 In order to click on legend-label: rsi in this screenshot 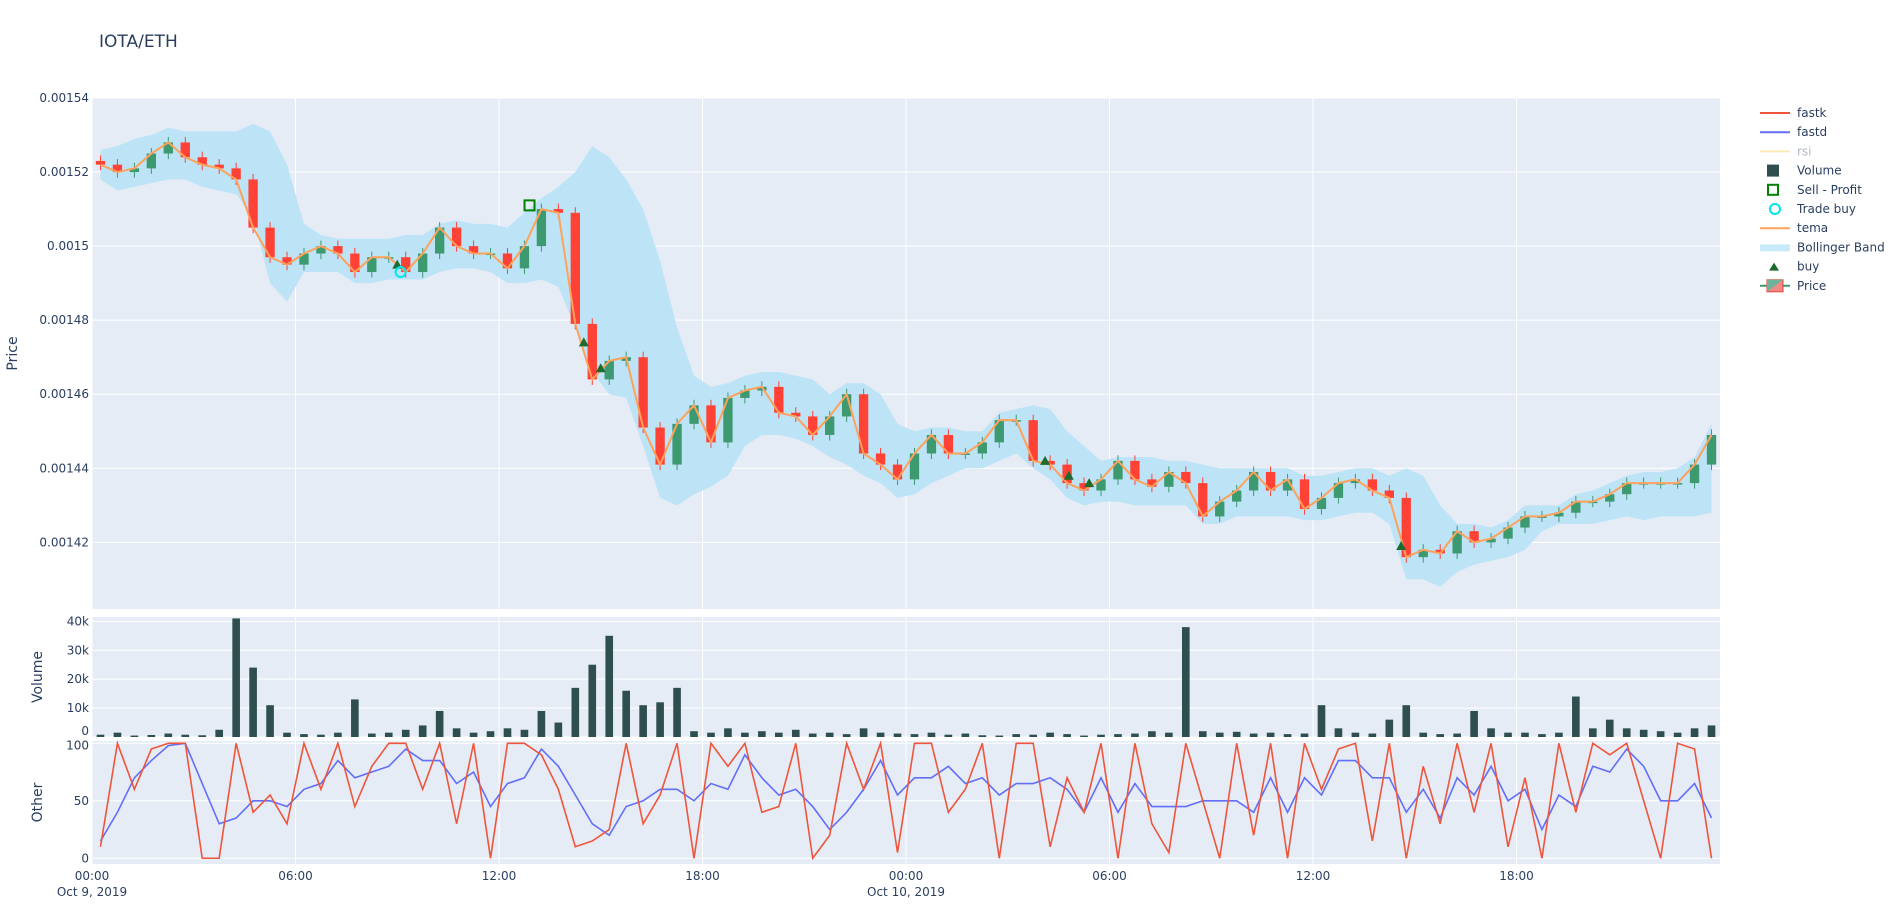, I will do `click(1804, 151)`.